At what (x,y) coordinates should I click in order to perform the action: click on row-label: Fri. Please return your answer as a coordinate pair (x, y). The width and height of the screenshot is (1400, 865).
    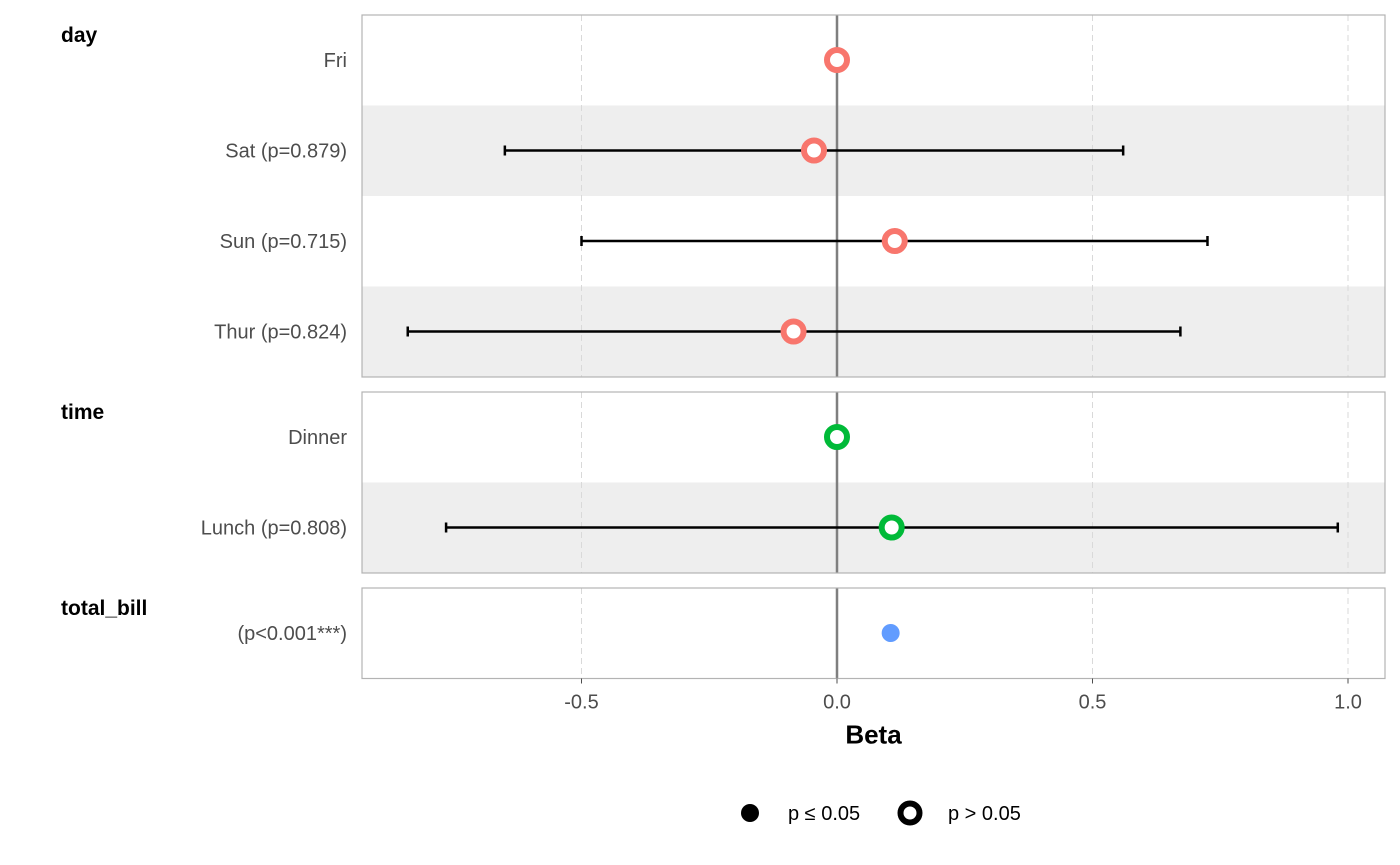
    Looking at the image, I should click on (335, 61).